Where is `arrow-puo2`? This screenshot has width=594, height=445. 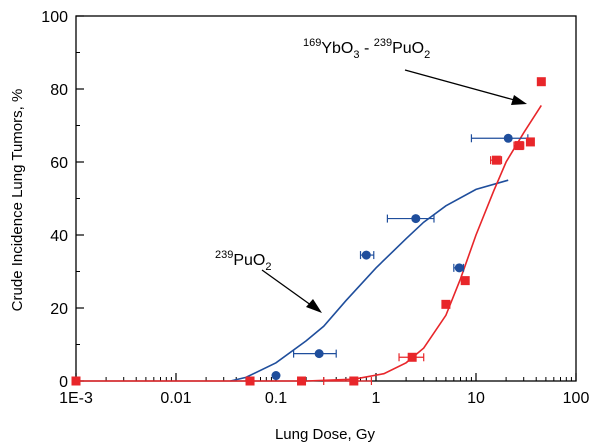
arrow-puo2 is located at coordinates (291, 291).